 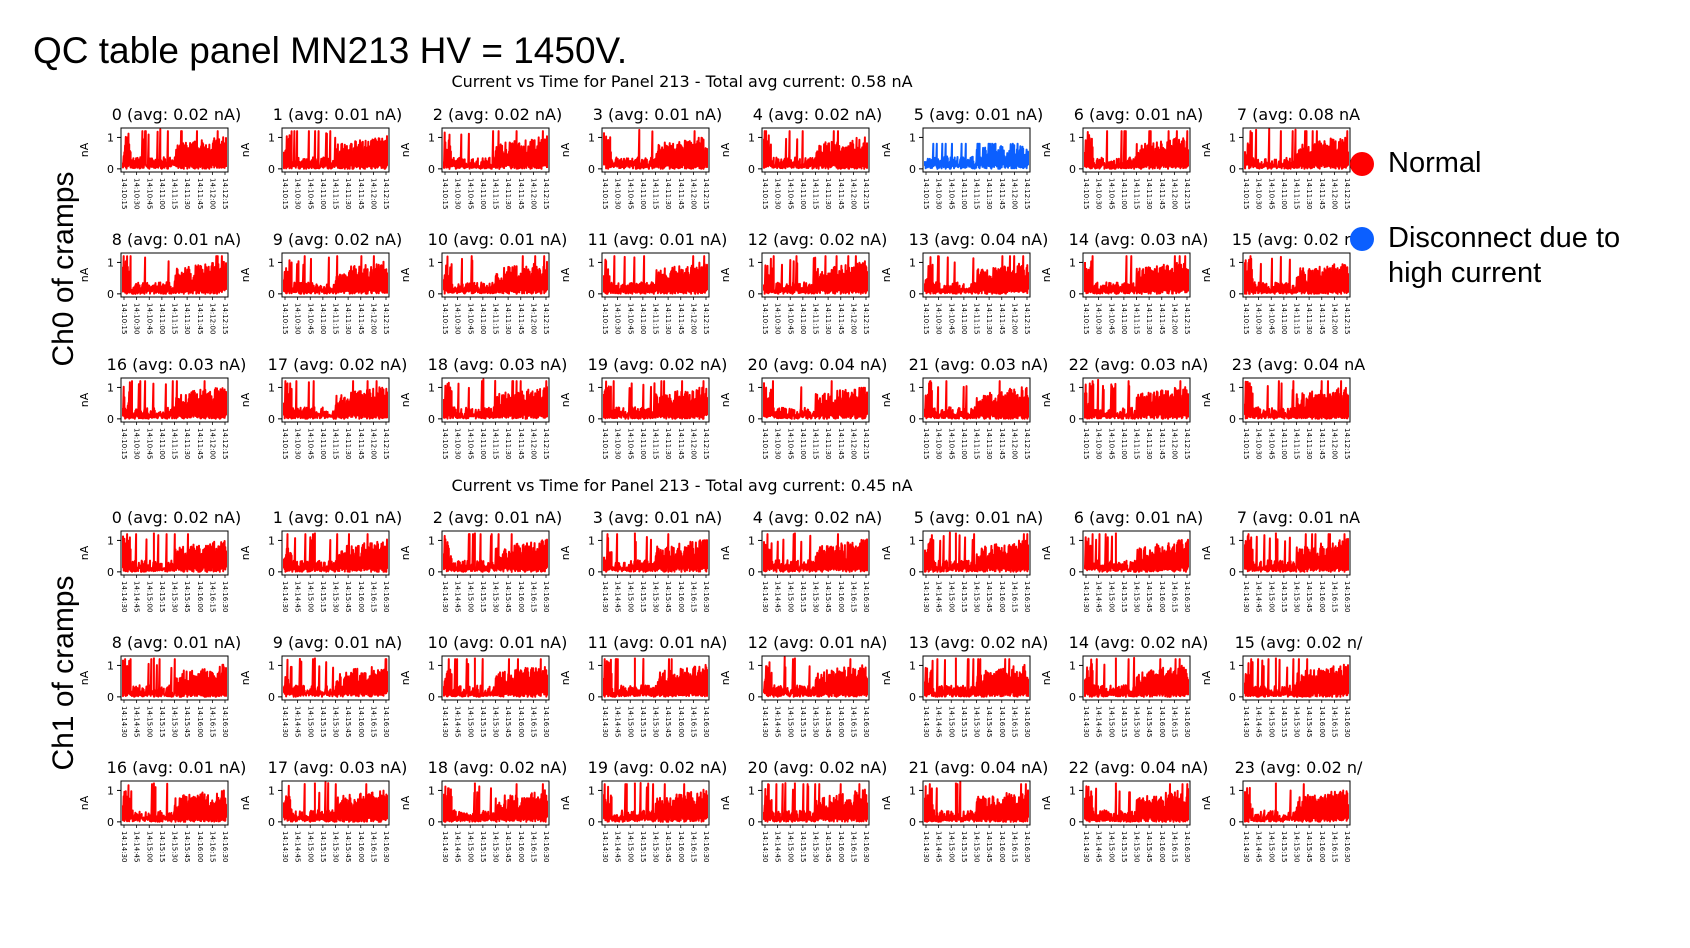 What do you see at coordinates (790, 318) in the screenshot?
I see `x-tick-label-g0-ch12-2: 14:10:45` at bounding box center [790, 318].